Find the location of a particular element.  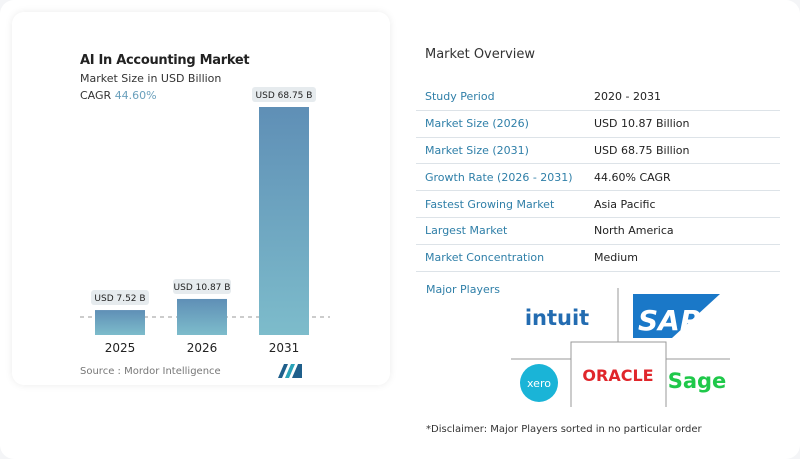

row-label: Growth Rate (2026 - 2031) is located at coordinates (499, 177).